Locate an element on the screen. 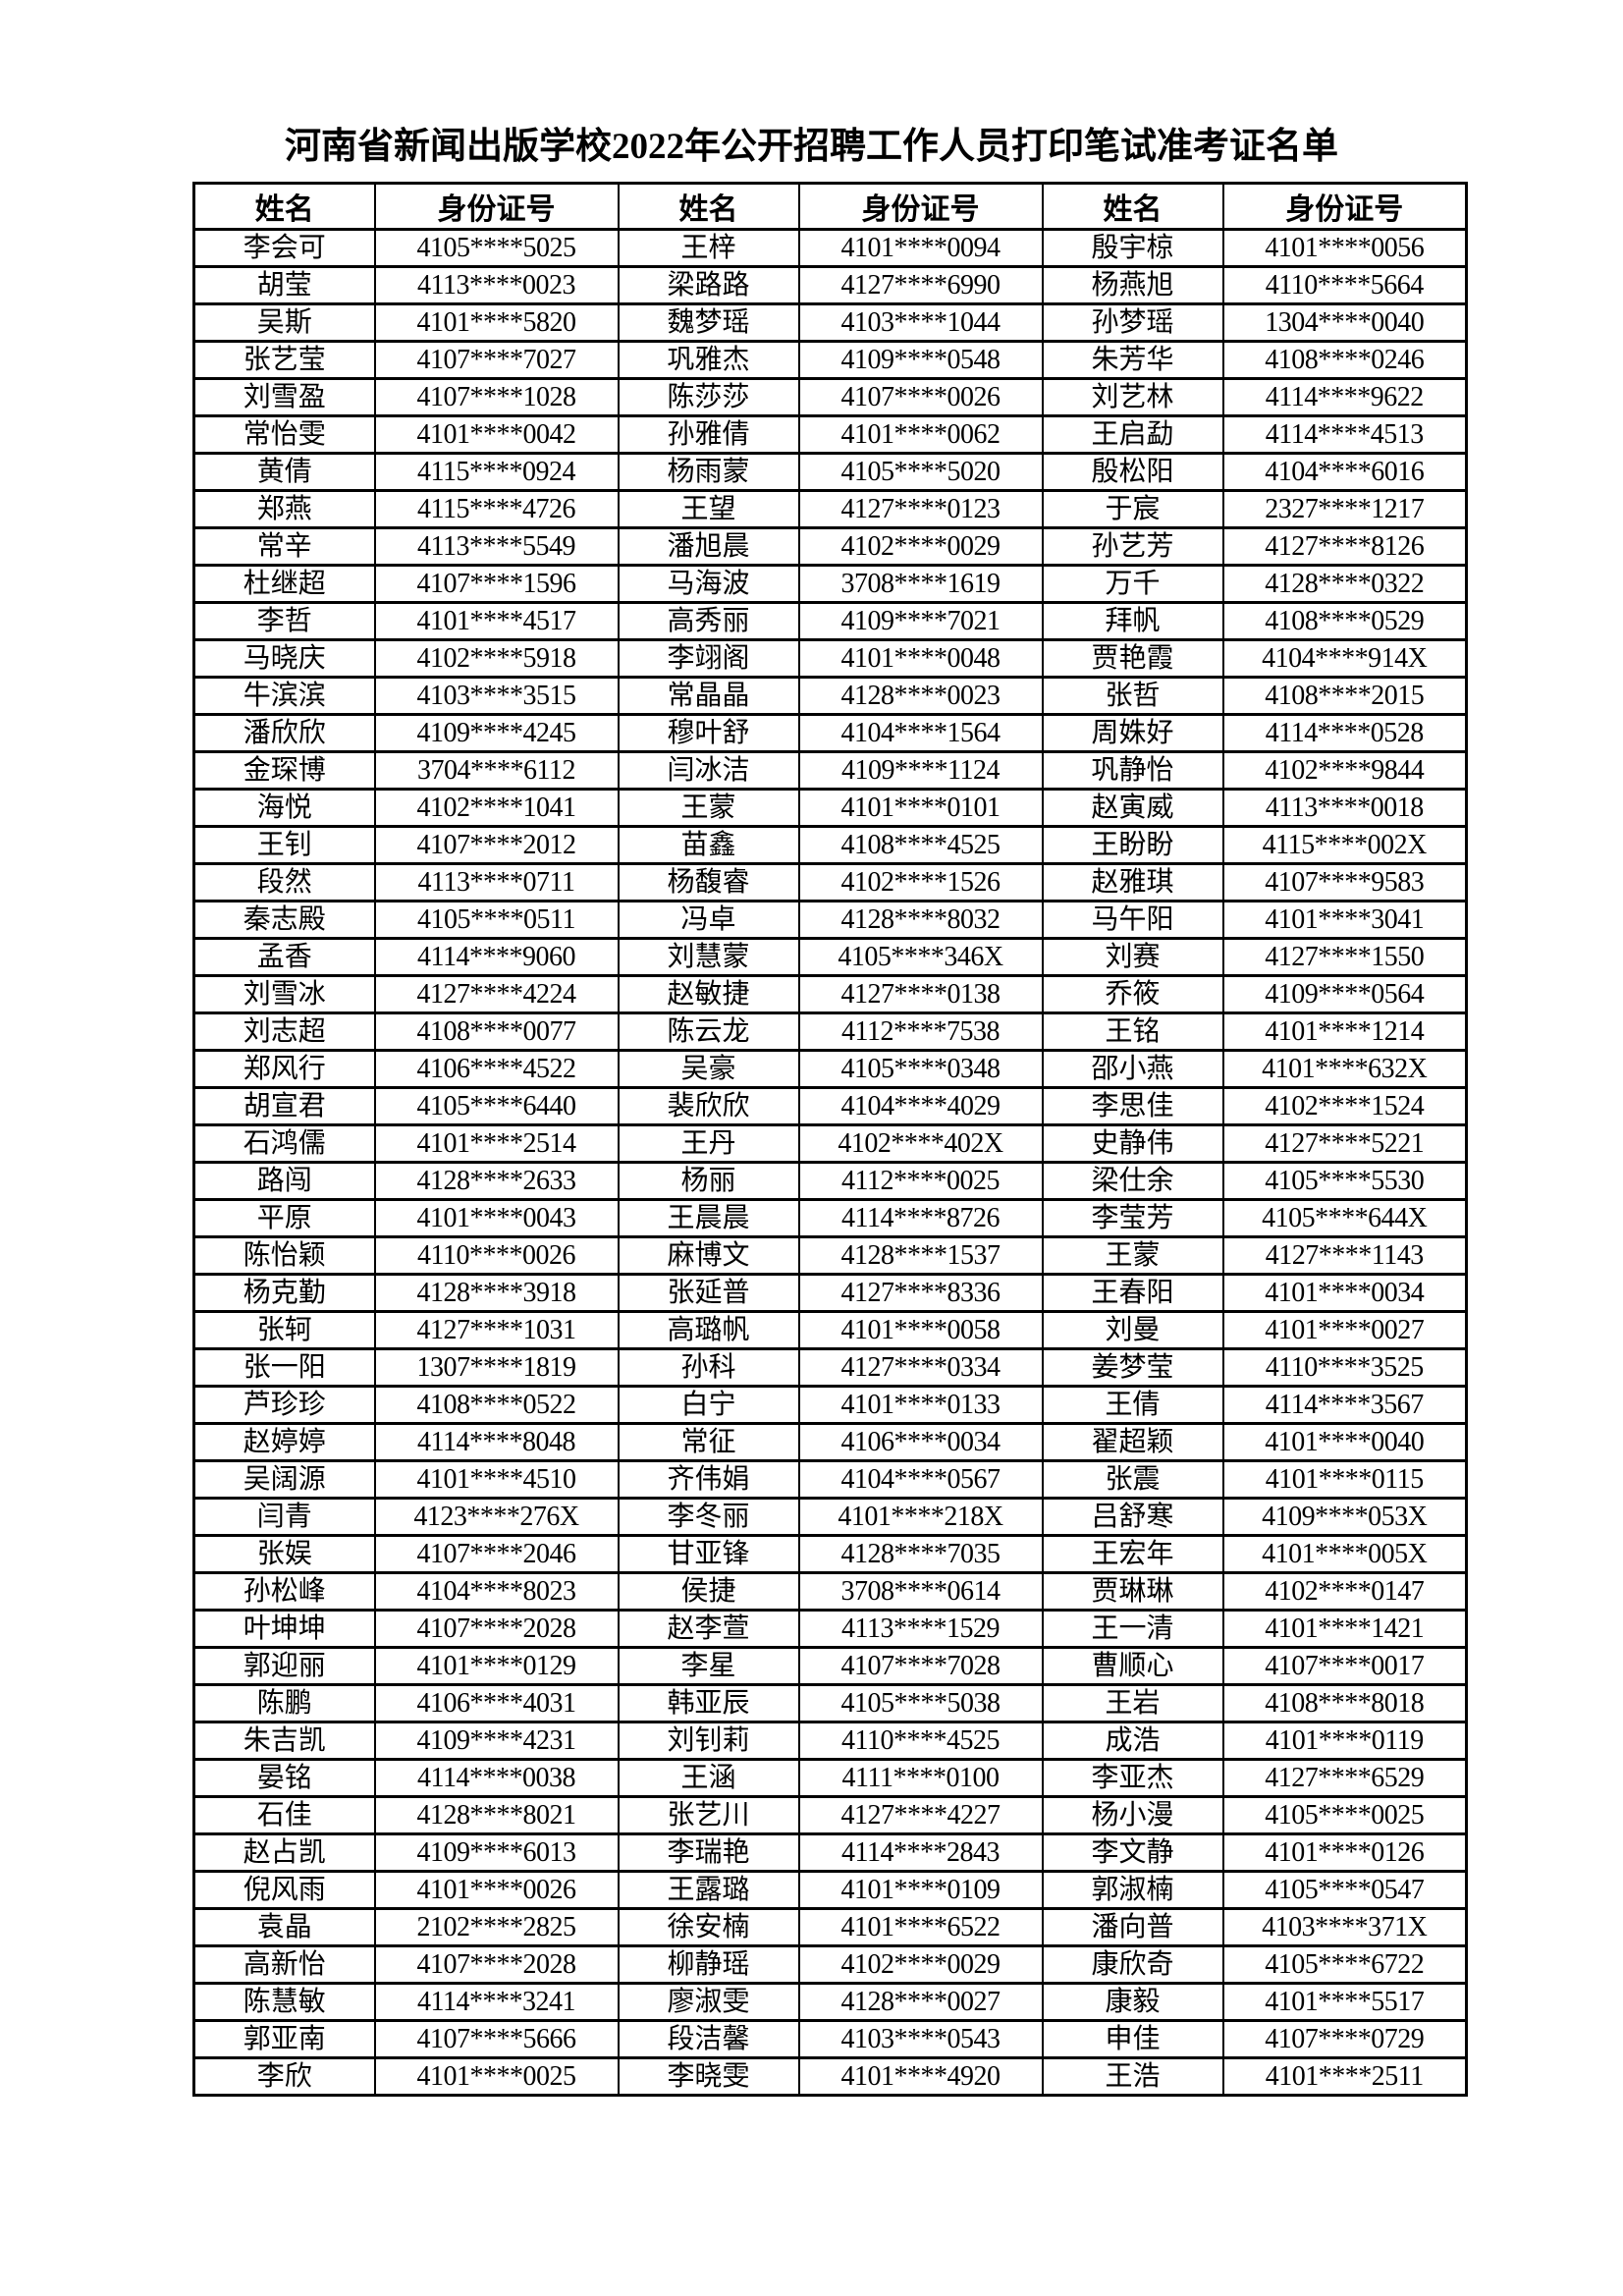  name-cell: 巩静怡 is located at coordinates (1132, 770).